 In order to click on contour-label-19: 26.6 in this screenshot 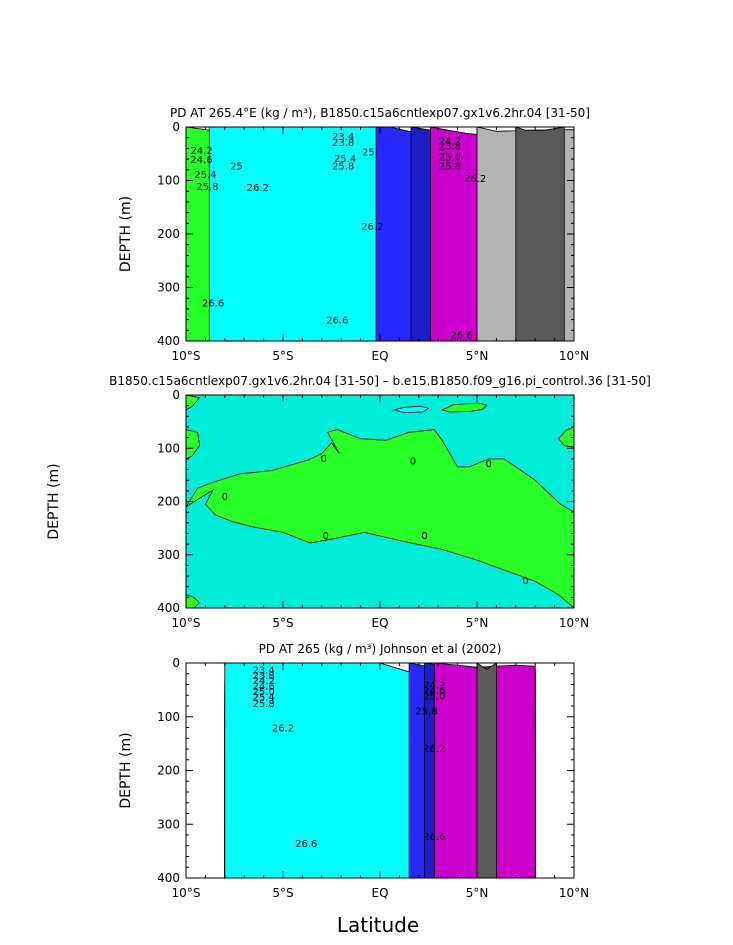, I will do `click(461, 336)`.